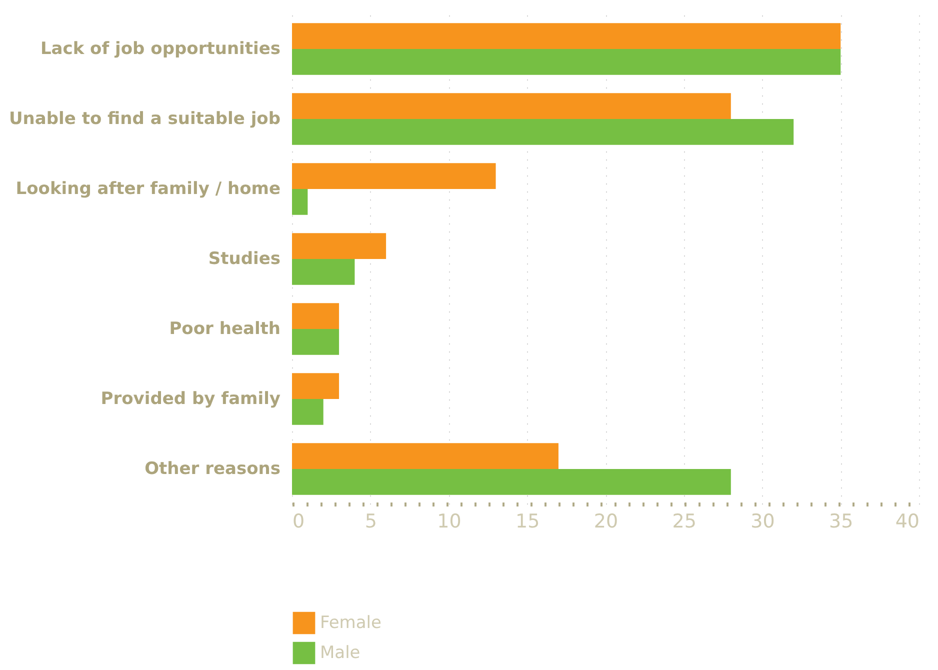  I want to click on x-tick-label: 0, so click(298, 521).